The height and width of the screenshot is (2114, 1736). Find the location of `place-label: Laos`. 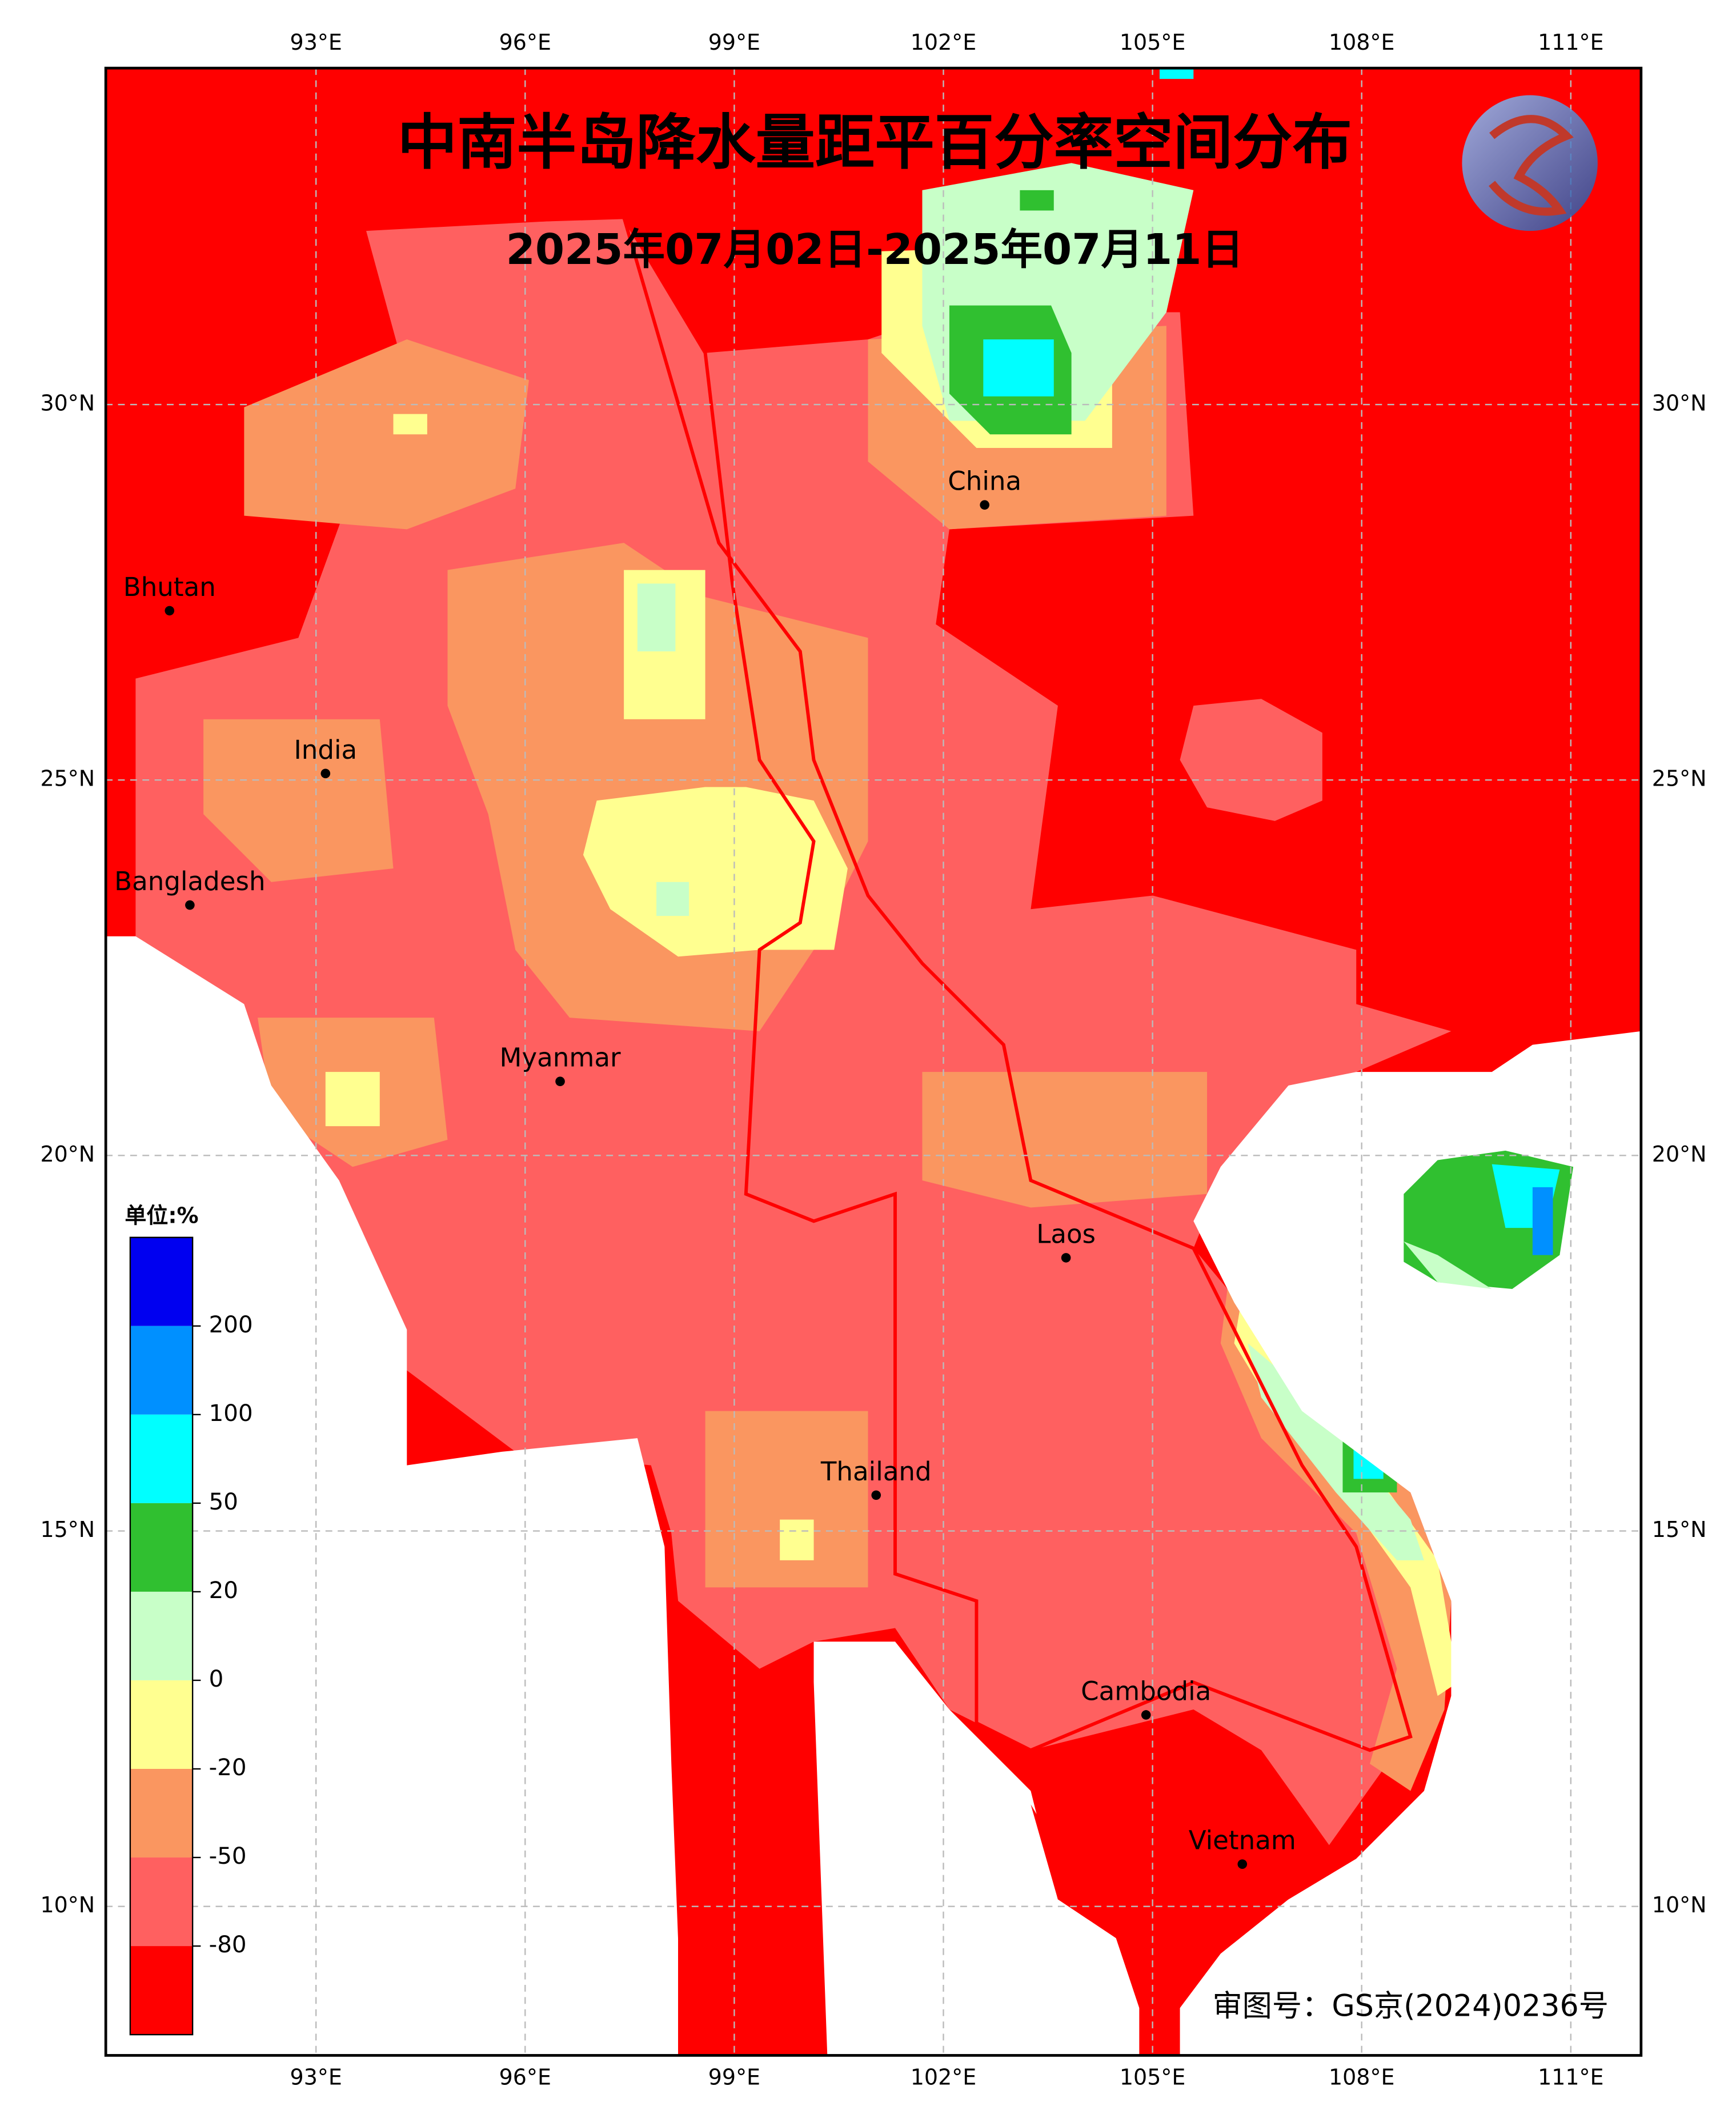

place-label: Laos is located at coordinates (1066, 1234).